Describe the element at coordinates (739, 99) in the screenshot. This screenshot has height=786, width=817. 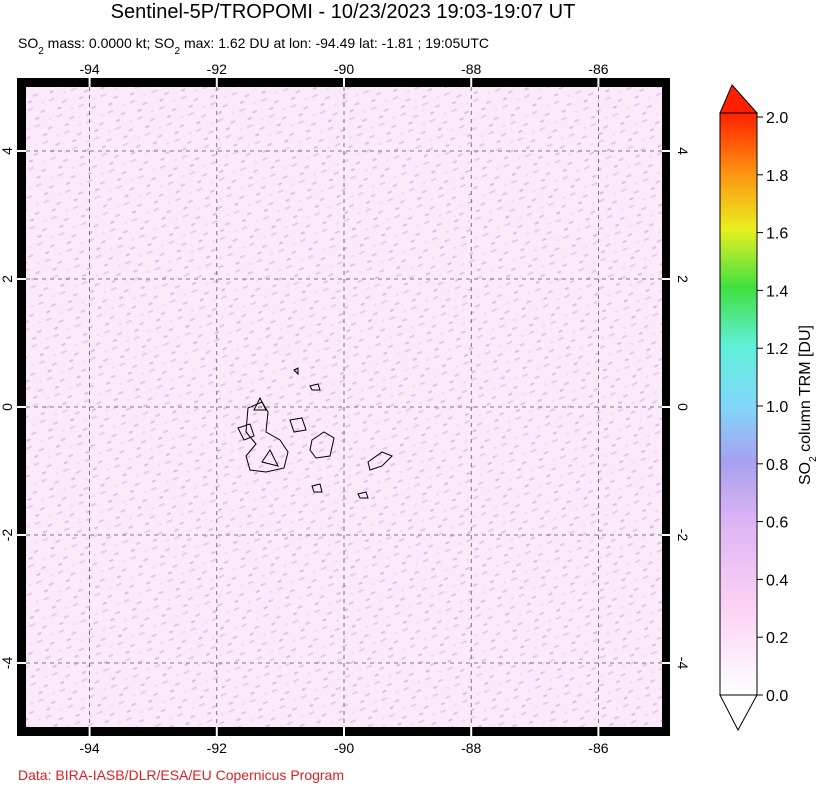
I see `colorbar-over` at that location.